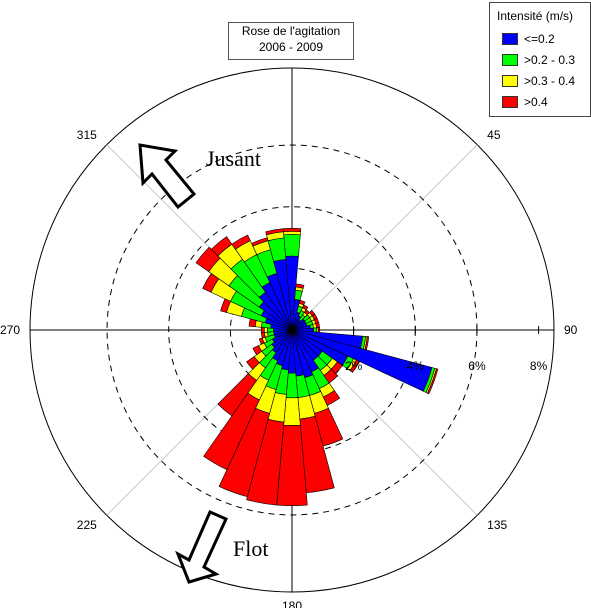 Image resolution: width=591 pixels, height=608 pixels. I want to click on radial-label: 6%, so click(477, 366).